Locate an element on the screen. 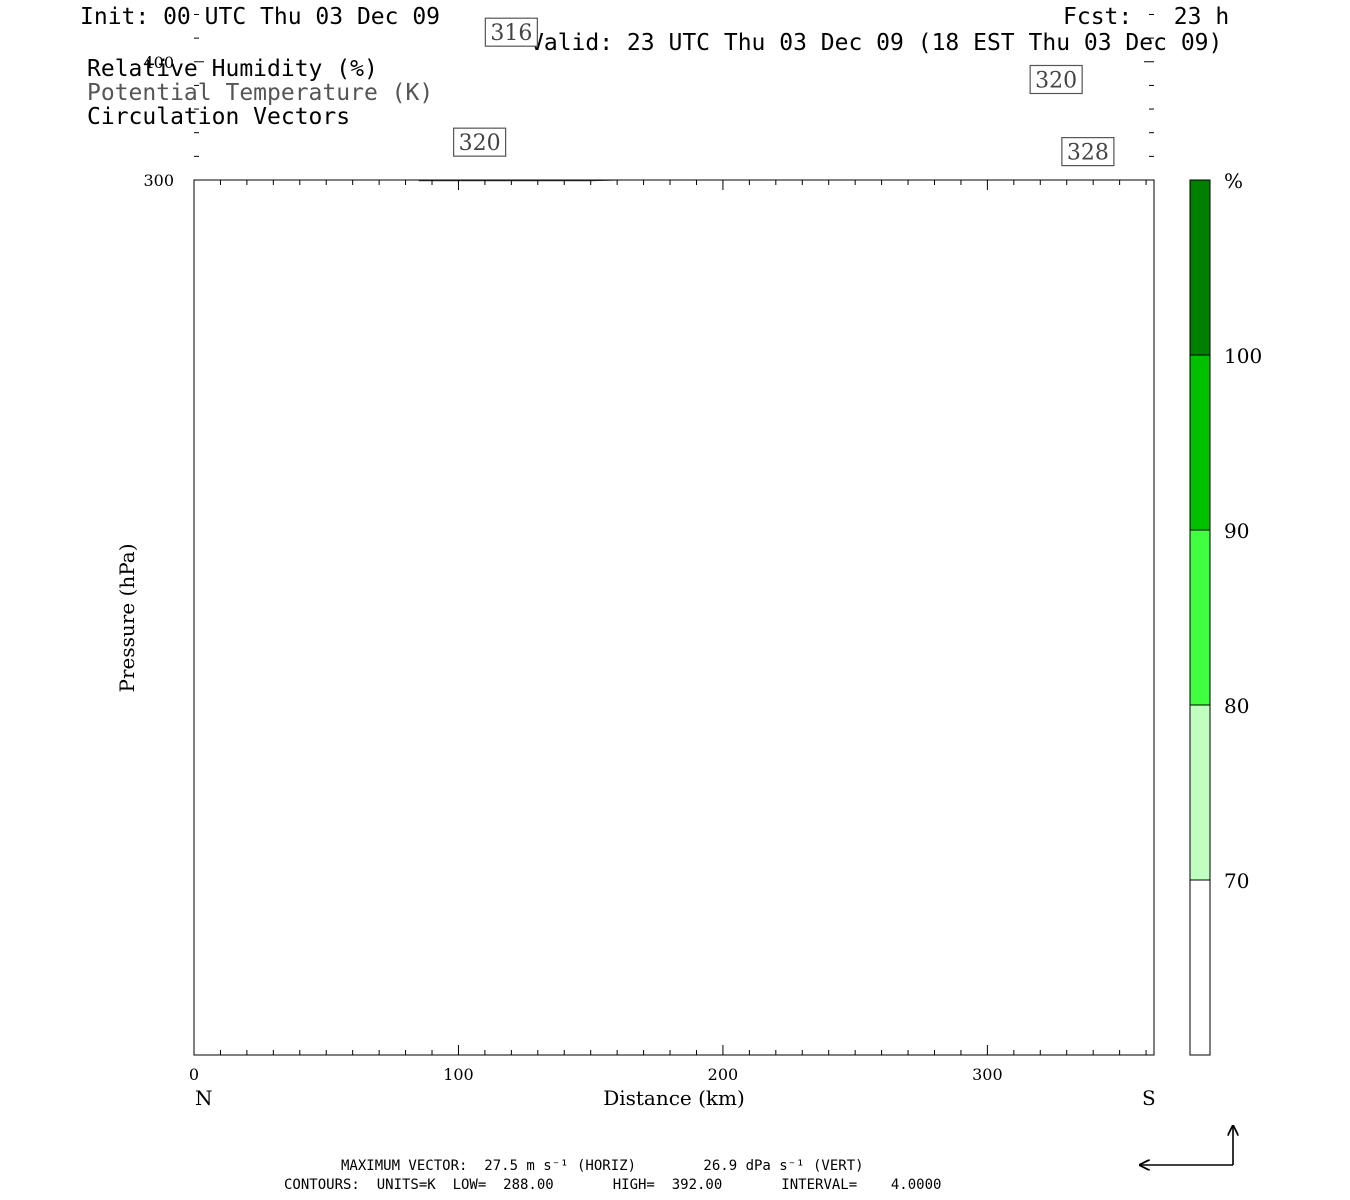 This screenshot has height=1200, width=1350. svg-text: 316 is located at coordinates (511, 33).